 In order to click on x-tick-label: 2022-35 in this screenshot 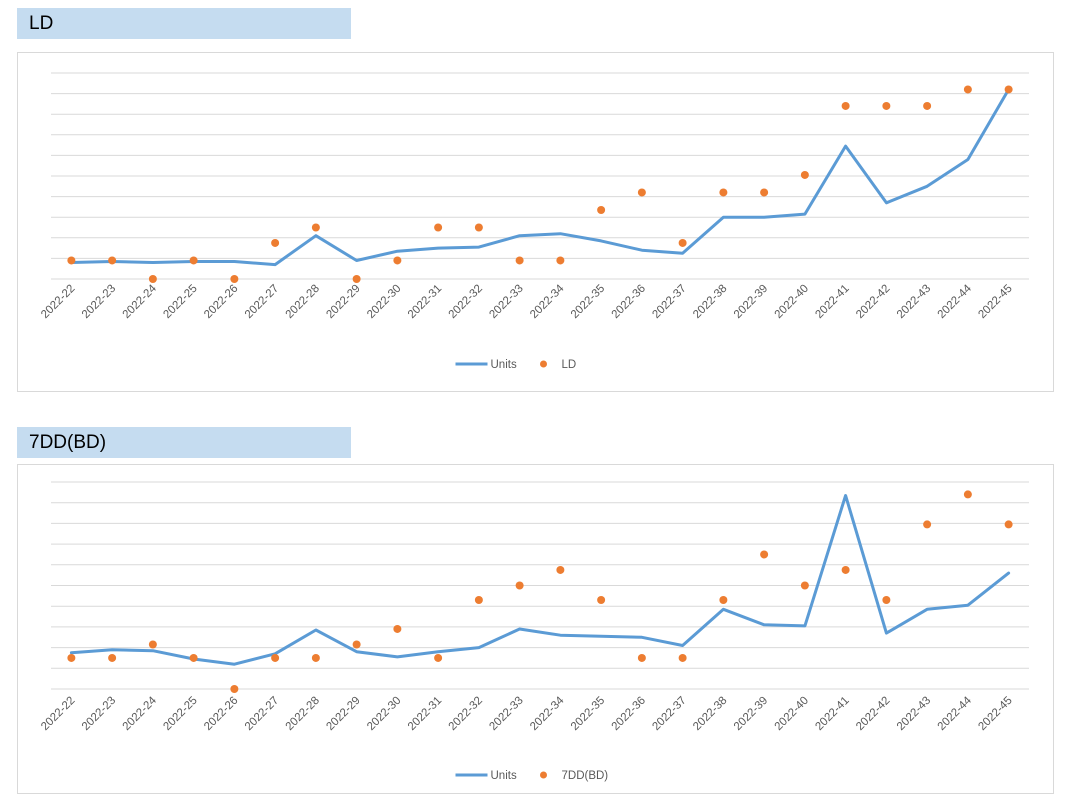, I will do `click(588, 714)`.